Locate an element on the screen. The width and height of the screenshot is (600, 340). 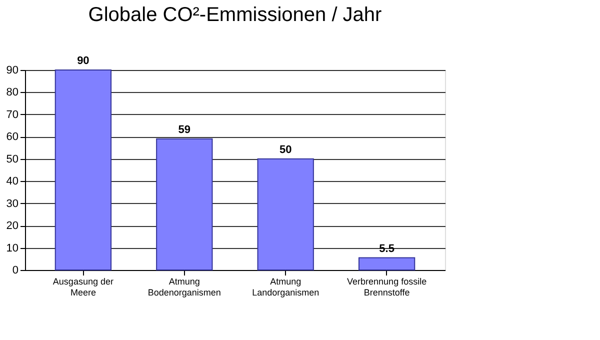
x-tick-label: Atmung Bodenorganismen is located at coordinates (184, 287).